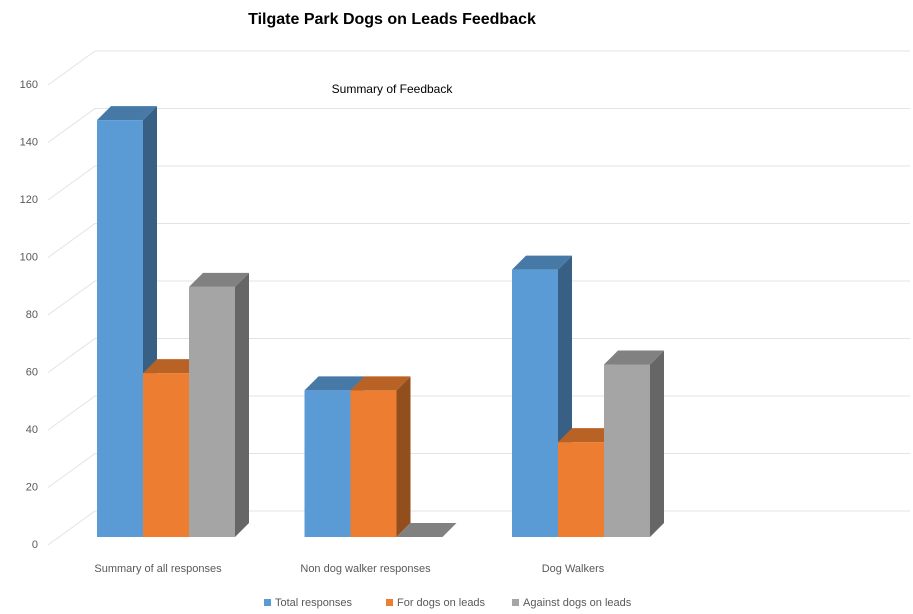  What do you see at coordinates (32, 372) in the screenshot?
I see `y-tick-label: 60` at bounding box center [32, 372].